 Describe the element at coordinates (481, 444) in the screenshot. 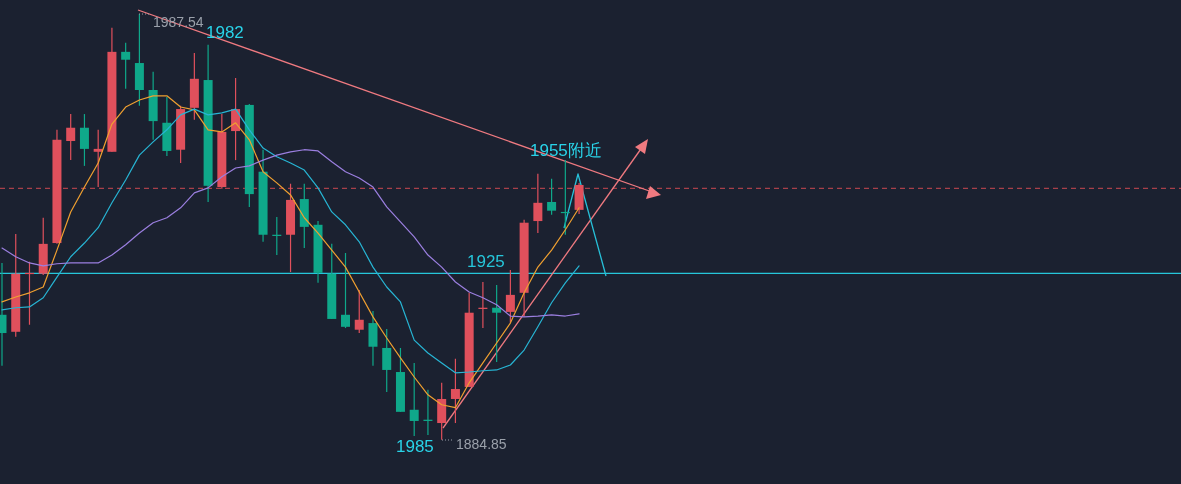

I see `annotation: 1884.85` at that location.